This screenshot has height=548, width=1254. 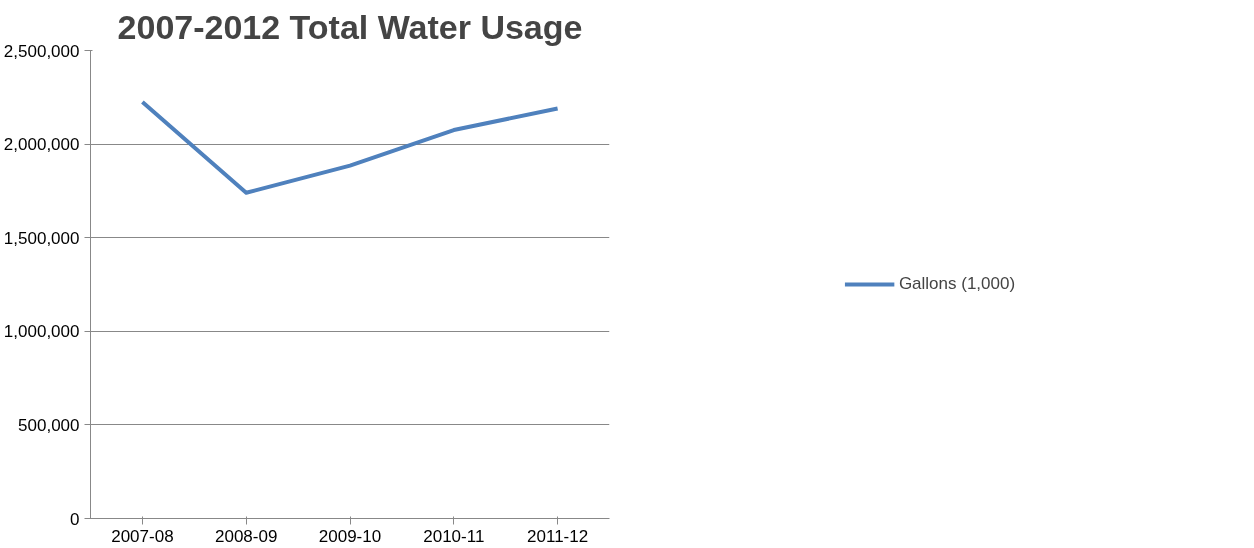 What do you see at coordinates (957, 284) in the screenshot?
I see `legend-label: Gallons (1,000)` at bounding box center [957, 284].